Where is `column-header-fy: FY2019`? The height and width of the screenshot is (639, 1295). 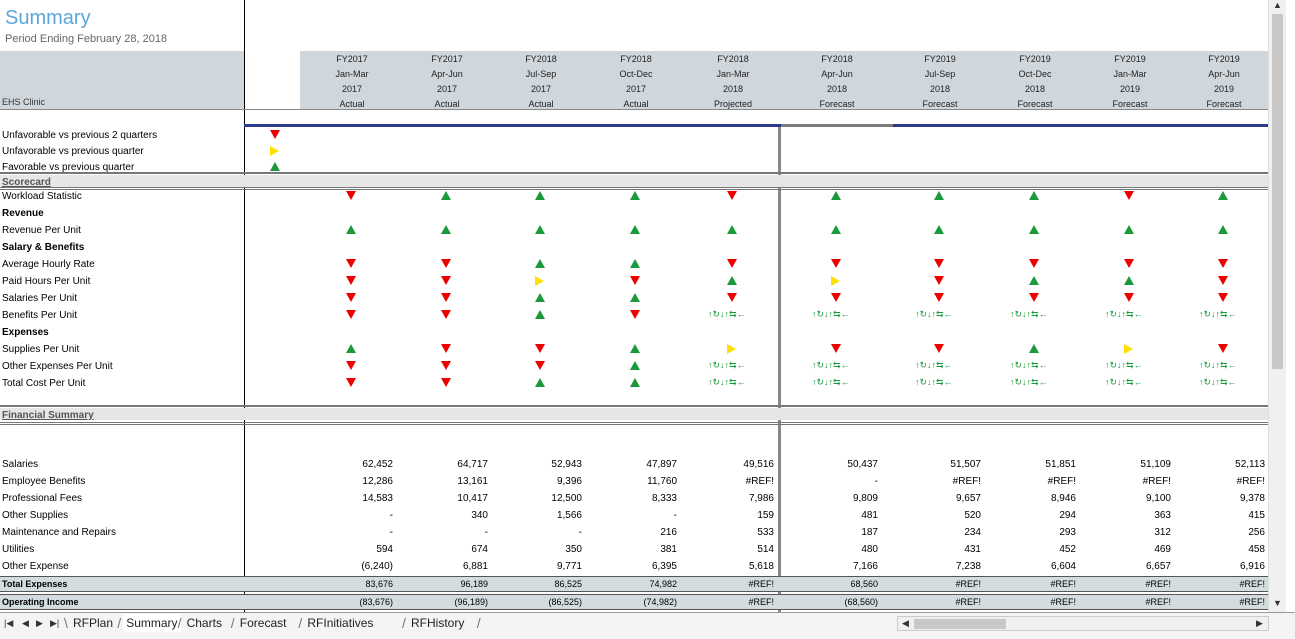 column-header-fy: FY2019 is located at coordinates (1130, 59).